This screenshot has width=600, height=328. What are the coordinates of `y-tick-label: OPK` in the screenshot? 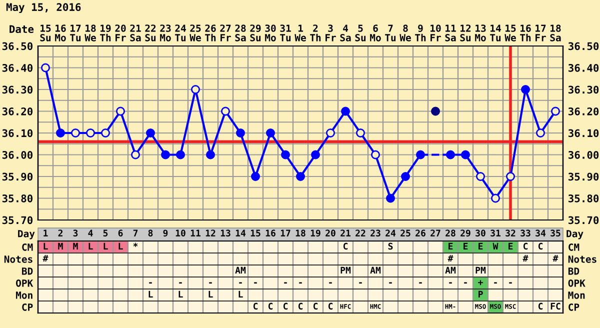 It's located at (25, 283).